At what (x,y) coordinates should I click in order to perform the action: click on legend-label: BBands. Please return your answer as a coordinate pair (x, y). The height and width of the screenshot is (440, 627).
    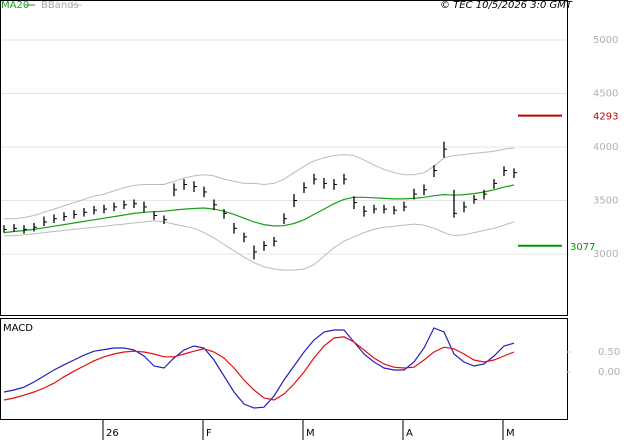
    Looking at the image, I should click on (60, 5).